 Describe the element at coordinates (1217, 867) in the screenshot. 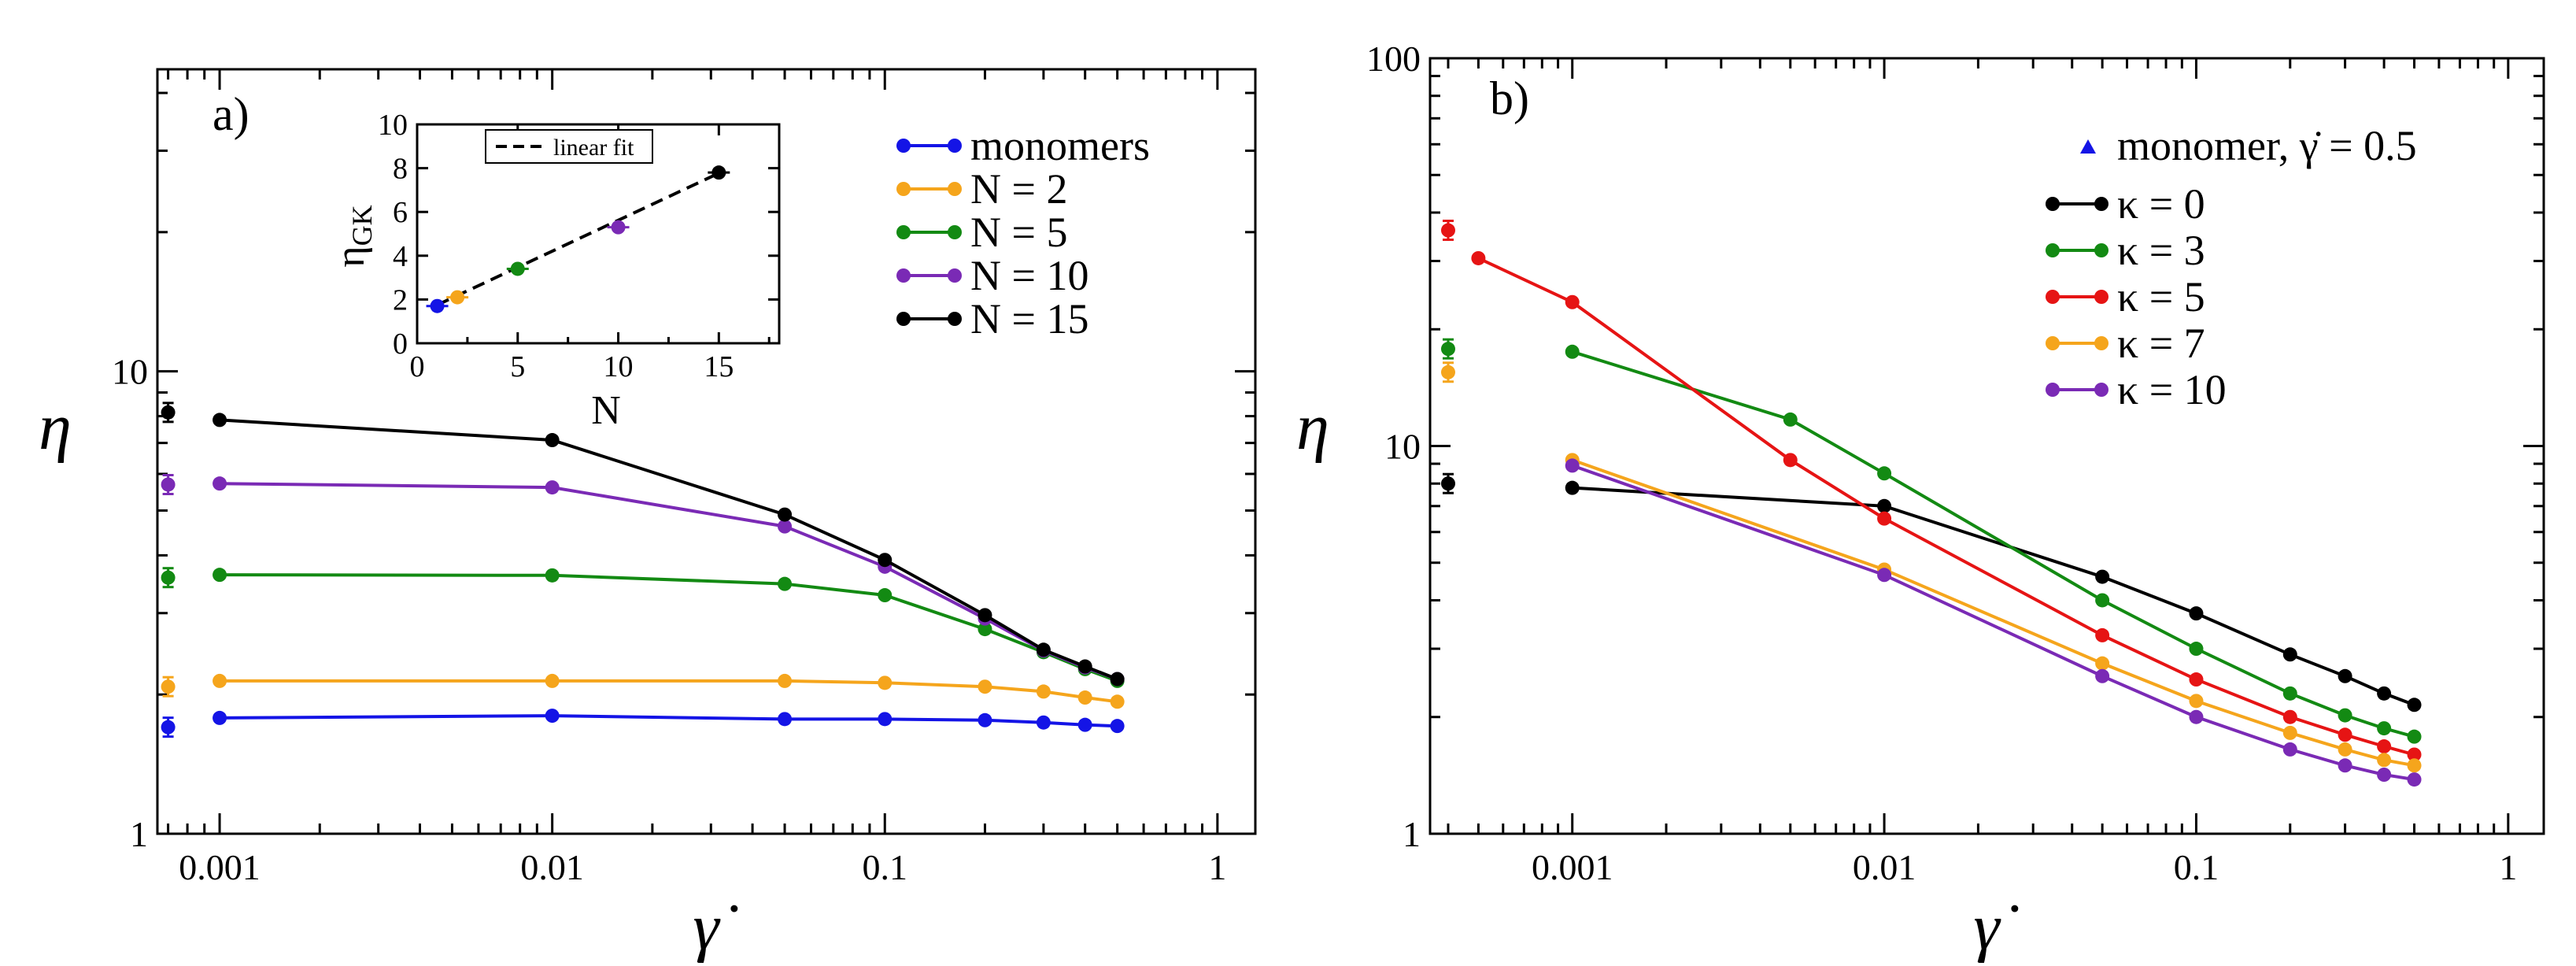

I see `a-x-tick-label: 1` at that location.